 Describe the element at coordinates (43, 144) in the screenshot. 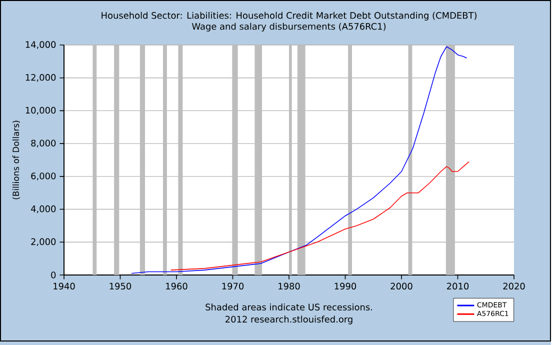

I see `y-tick-label: 8,000` at that location.